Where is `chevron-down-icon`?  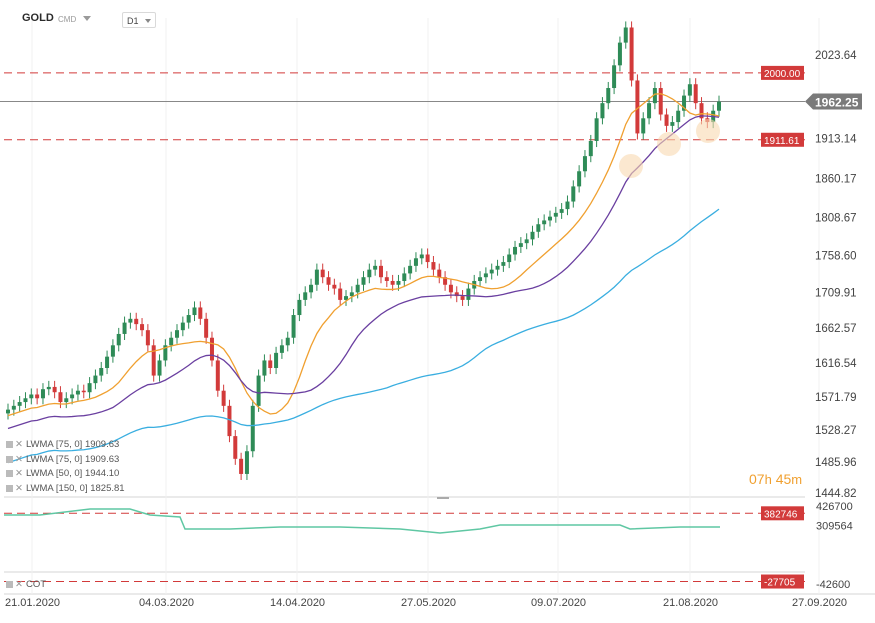 chevron-down-icon is located at coordinates (87, 18).